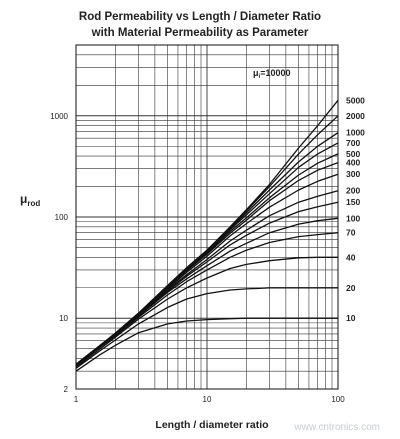  What do you see at coordinates (353, 191) in the screenshot?
I see `series-label-200: 200` at bounding box center [353, 191].